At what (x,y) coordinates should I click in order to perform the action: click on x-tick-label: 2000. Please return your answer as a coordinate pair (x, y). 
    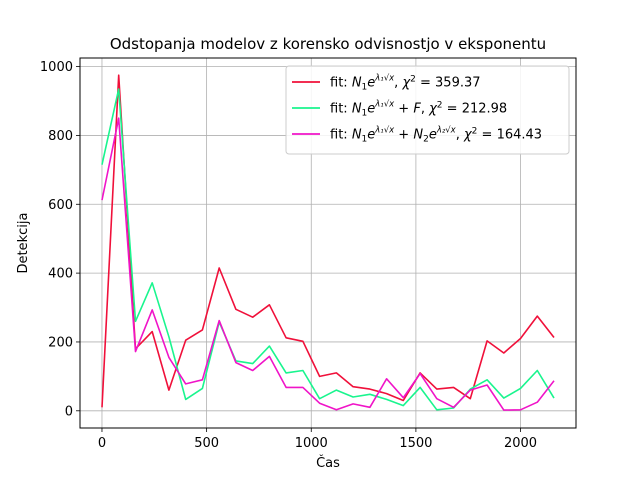
    Looking at the image, I should click on (520, 443).